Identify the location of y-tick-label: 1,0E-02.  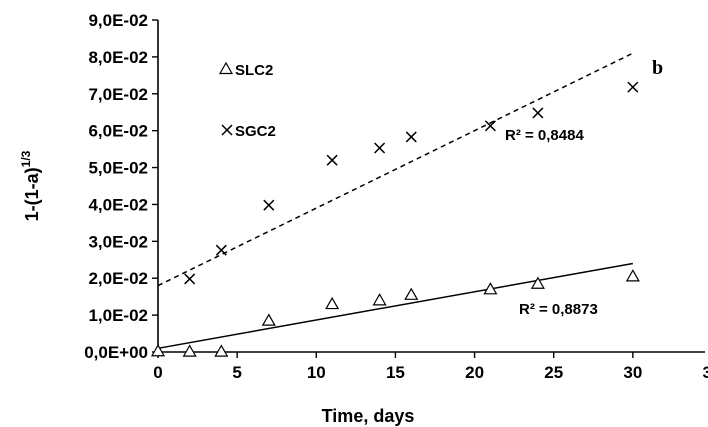
(118, 315).